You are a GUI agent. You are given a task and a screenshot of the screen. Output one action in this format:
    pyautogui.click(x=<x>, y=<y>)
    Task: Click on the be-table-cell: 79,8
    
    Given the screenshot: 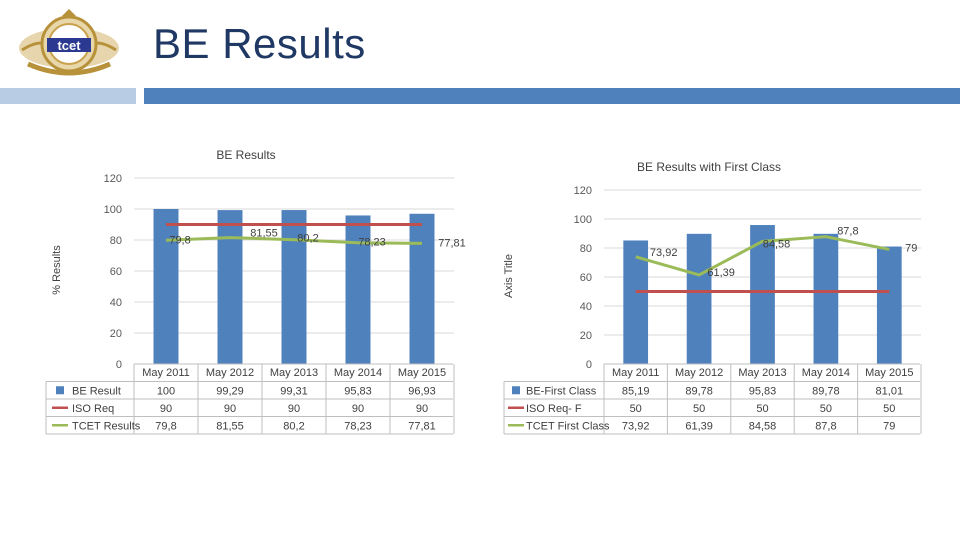 What is the action you would take?
    pyautogui.click(x=165, y=426)
    